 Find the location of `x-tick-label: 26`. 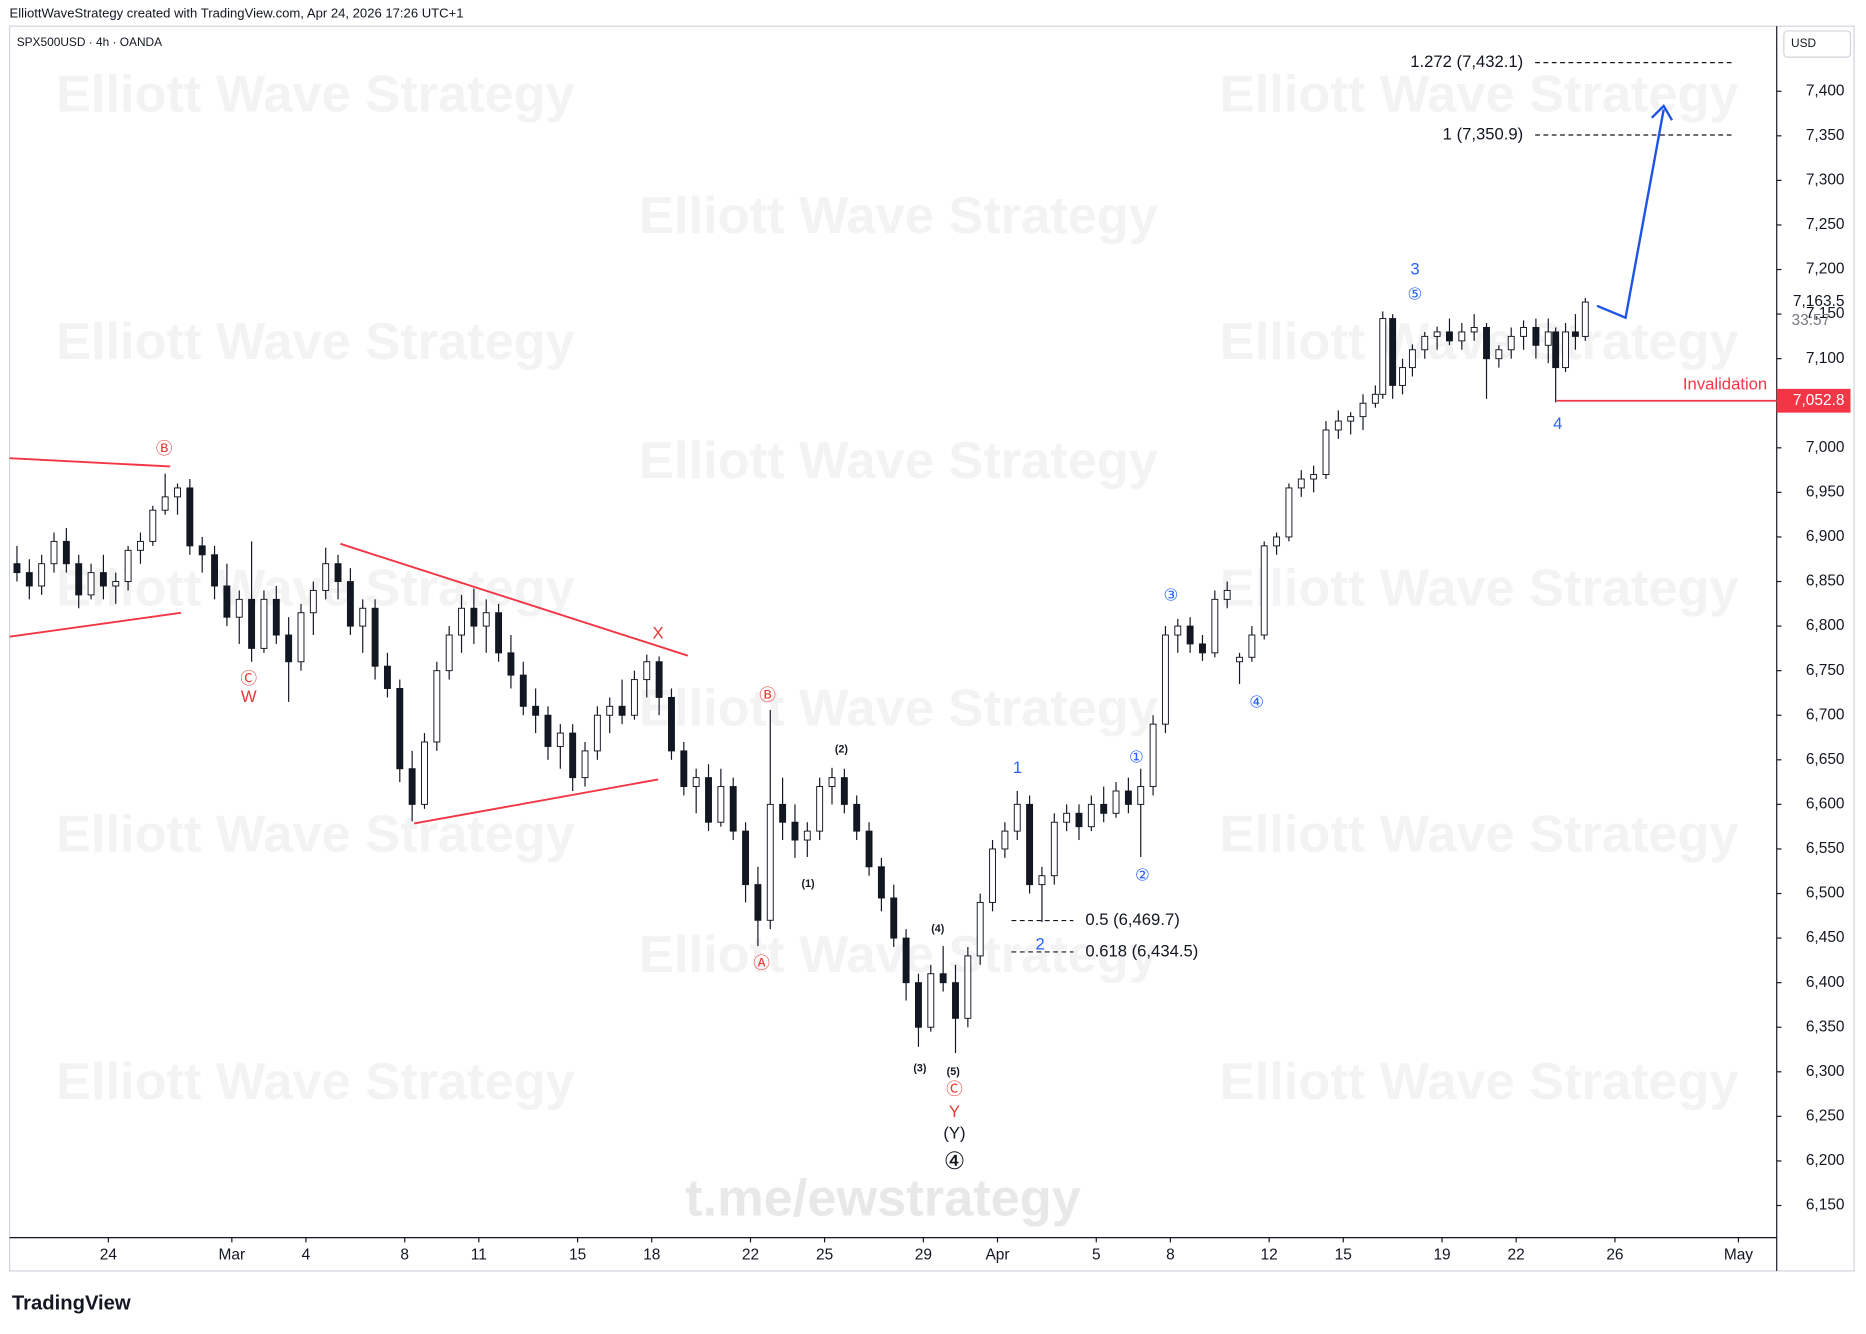

x-tick-label: 26 is located at coordinates (1614, 1255).